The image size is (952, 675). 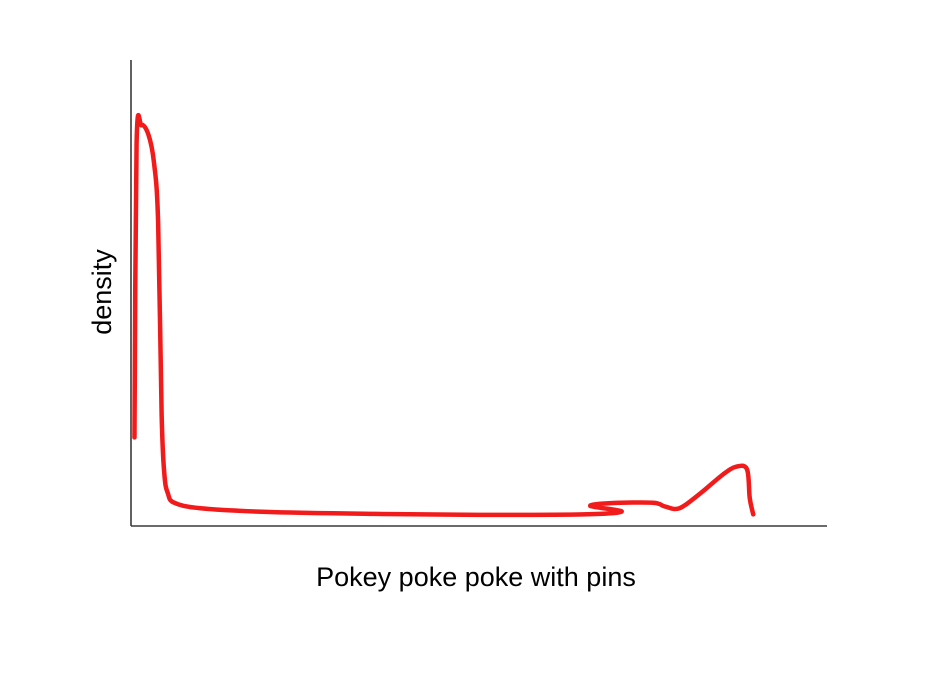 What do you see at coordinates (102, 292) in the screenshot?
I see `y-axis-label: density` at bounding box center [102, 292].